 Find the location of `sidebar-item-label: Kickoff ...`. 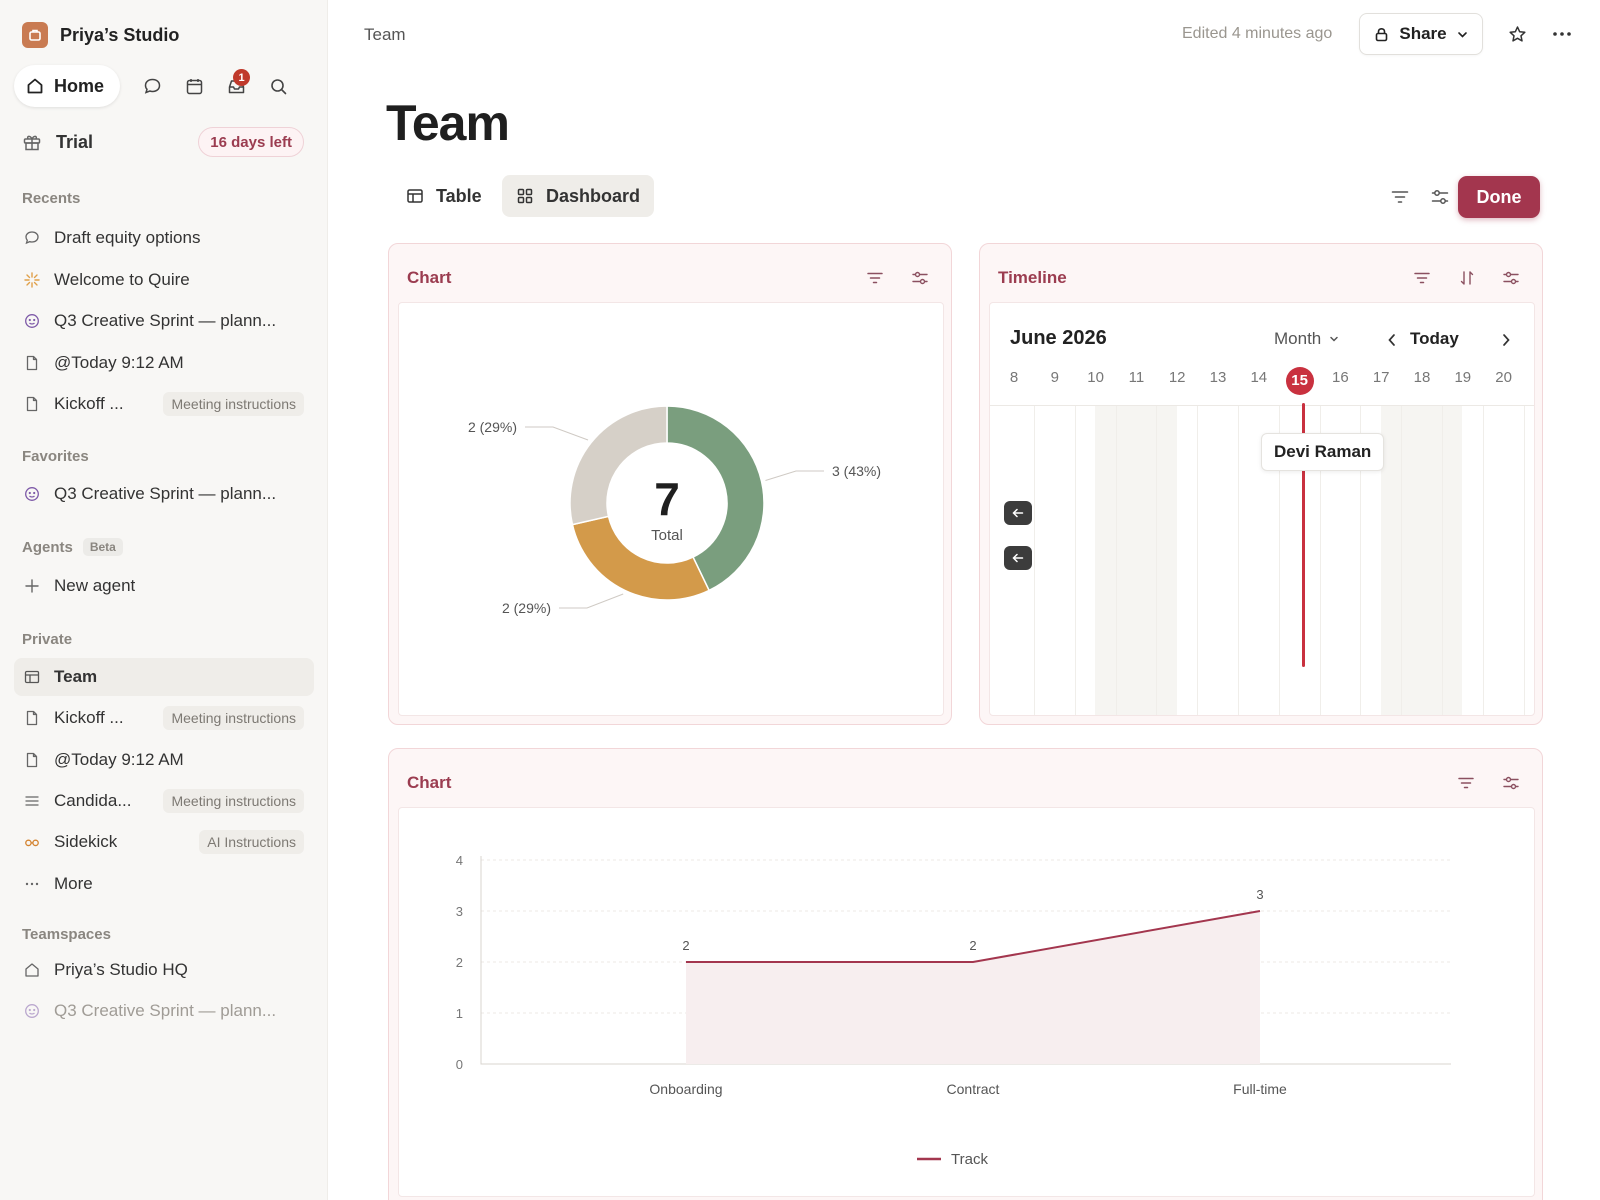

sidebar-item-label: Kickoff ... is located at coordinates (89, 403).